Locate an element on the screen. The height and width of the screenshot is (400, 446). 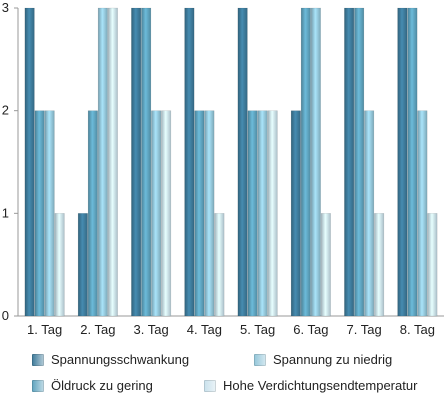
x-tick-label: 4. Tag is located at coordinates (204, 329).